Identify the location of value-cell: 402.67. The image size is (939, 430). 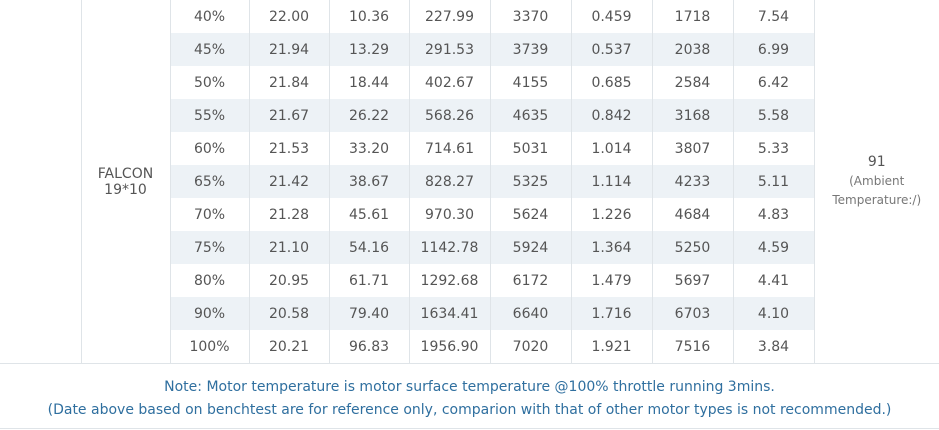
(449, 82).